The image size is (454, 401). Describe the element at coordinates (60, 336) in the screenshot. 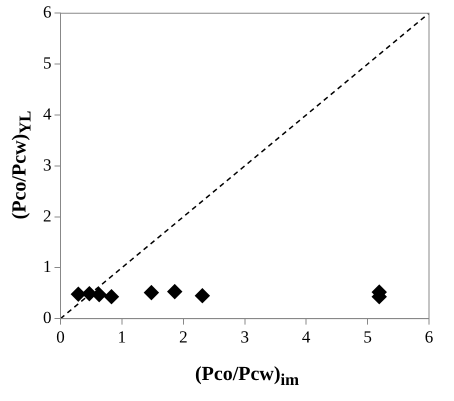

I see `x-tick-label: 0` at that location.